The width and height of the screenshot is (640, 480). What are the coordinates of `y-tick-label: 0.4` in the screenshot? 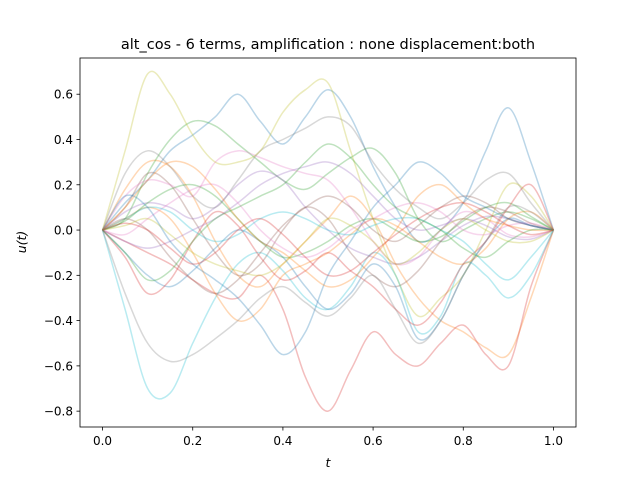 It's located at (63, 140).